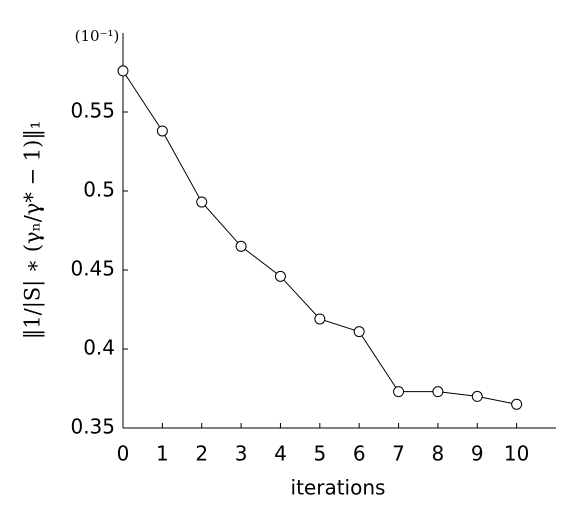 The height and width of the screenshot is (519, 571). Describe the element at coordinates (201, 454) in the screenshot. I see `x-tick-label: 2` at that location.